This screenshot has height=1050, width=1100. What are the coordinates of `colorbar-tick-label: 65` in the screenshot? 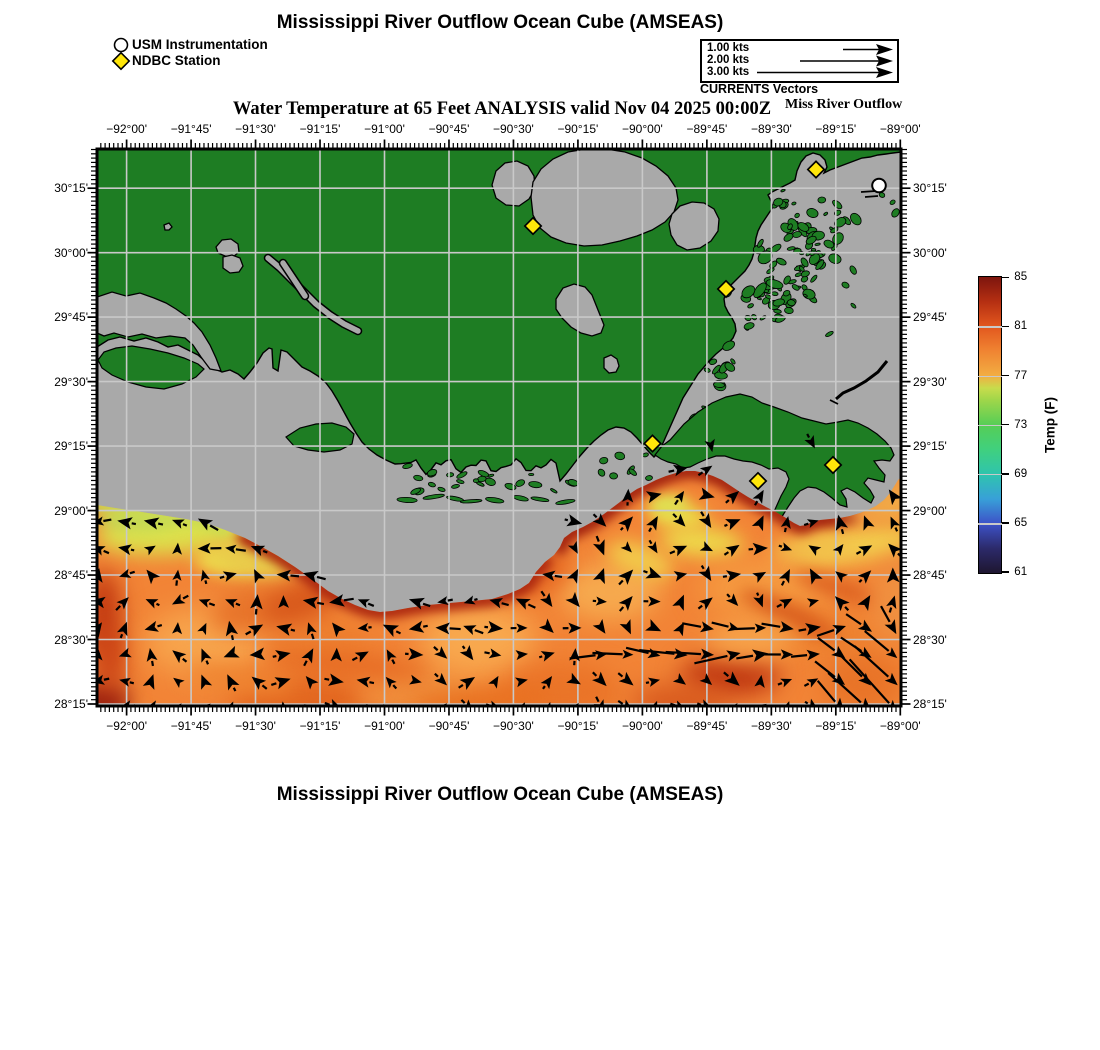 It's located at (1021, 522).